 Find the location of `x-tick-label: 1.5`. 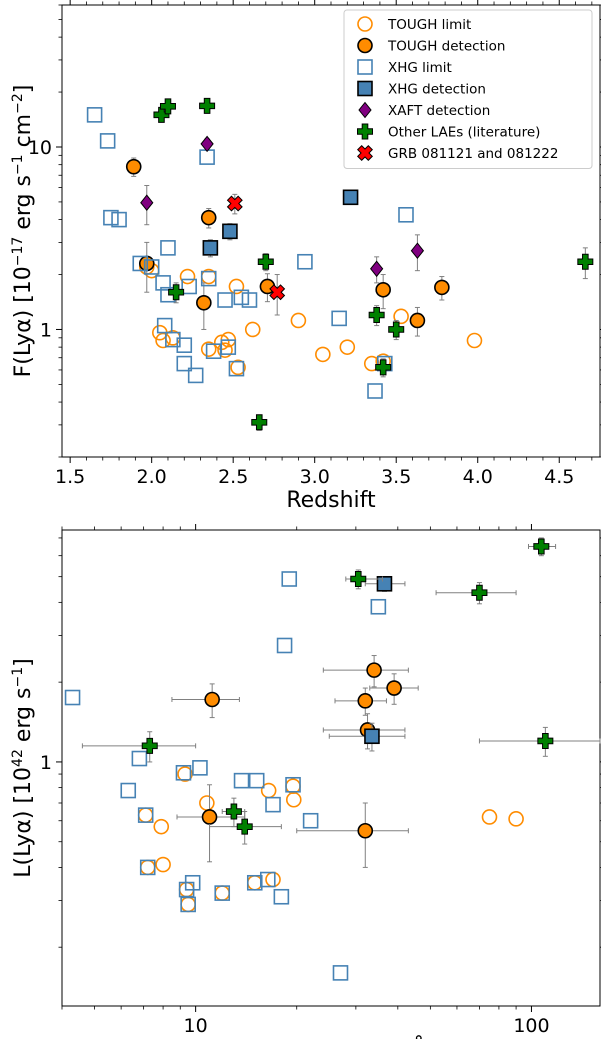

x-tick-label: 1.5 is located at coordinates (70, 477).